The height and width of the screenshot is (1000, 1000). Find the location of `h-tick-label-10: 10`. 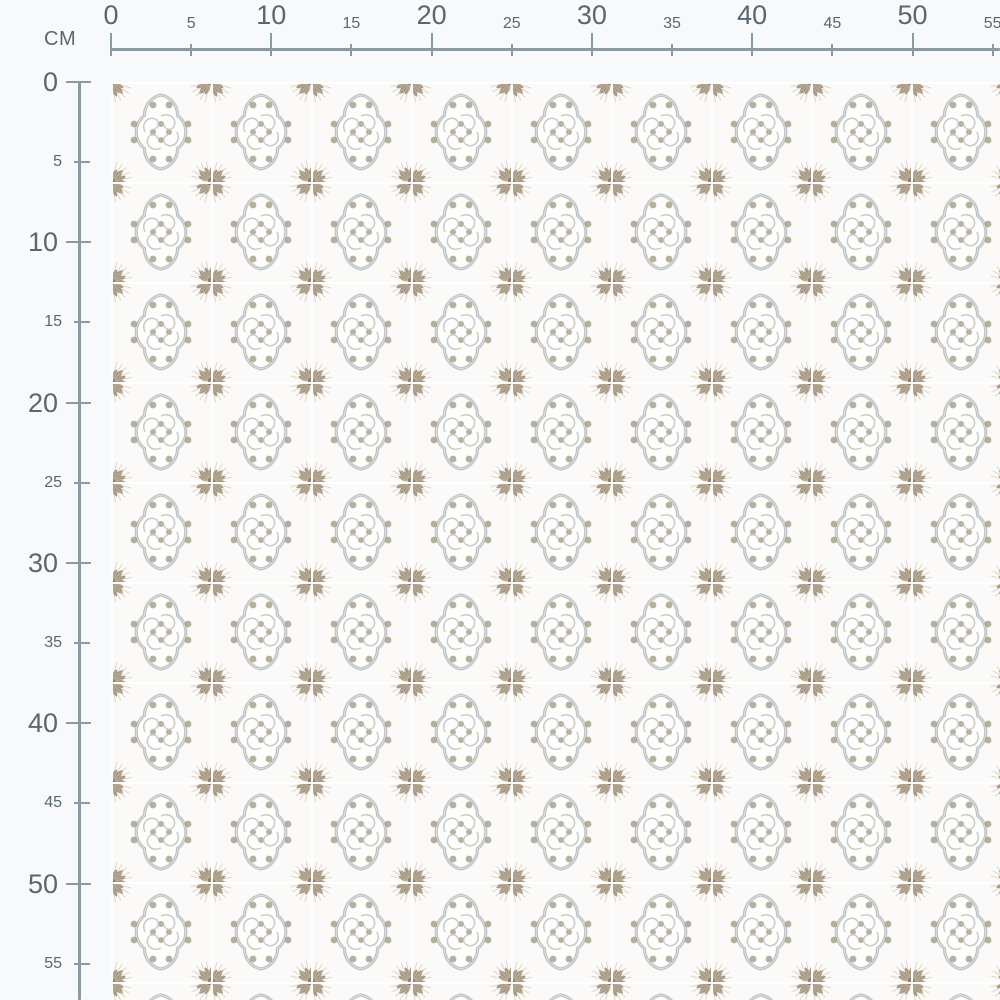

h-tick-label-10: 10 is located at coordinates (271, 15).